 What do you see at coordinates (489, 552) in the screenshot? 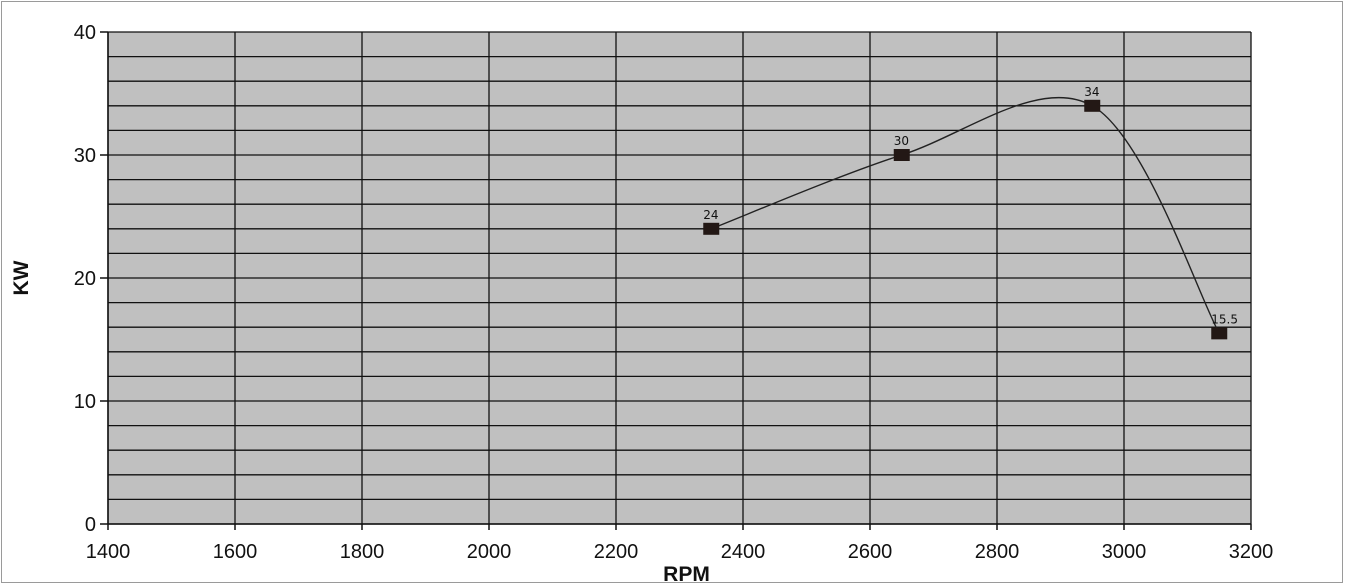
I see `x-tick-label: 2000` at bounding box center [489, 552].